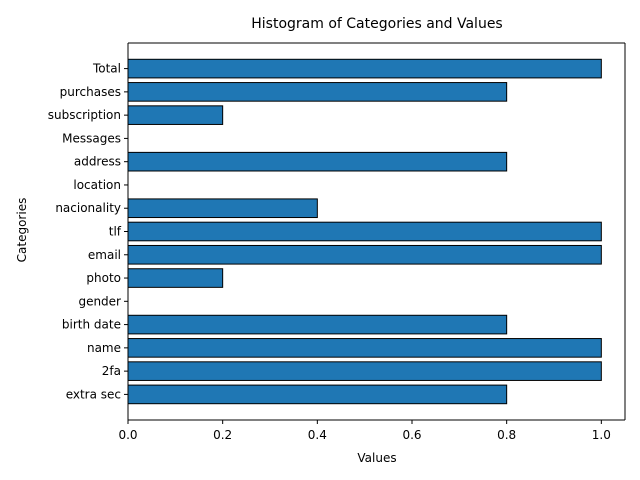 The image size is (640, 480). What do you see at coordinates (91, 138) in the screenshot?
I see `y-tick-label: Messages` at bounding box center [91, 138].